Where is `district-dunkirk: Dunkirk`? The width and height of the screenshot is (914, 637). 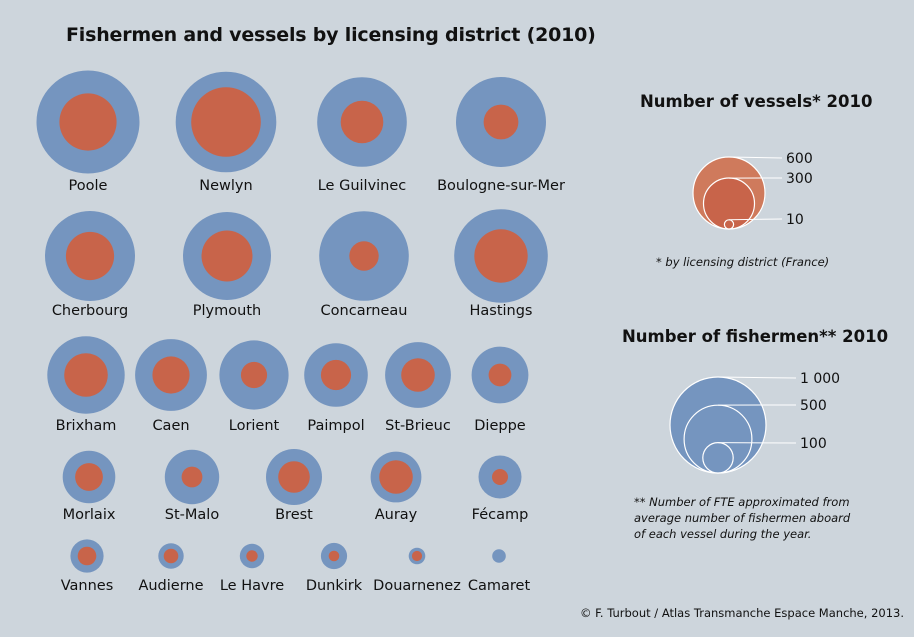 district-dunkirk: Dunkirk is located at coordinates (334, 568).